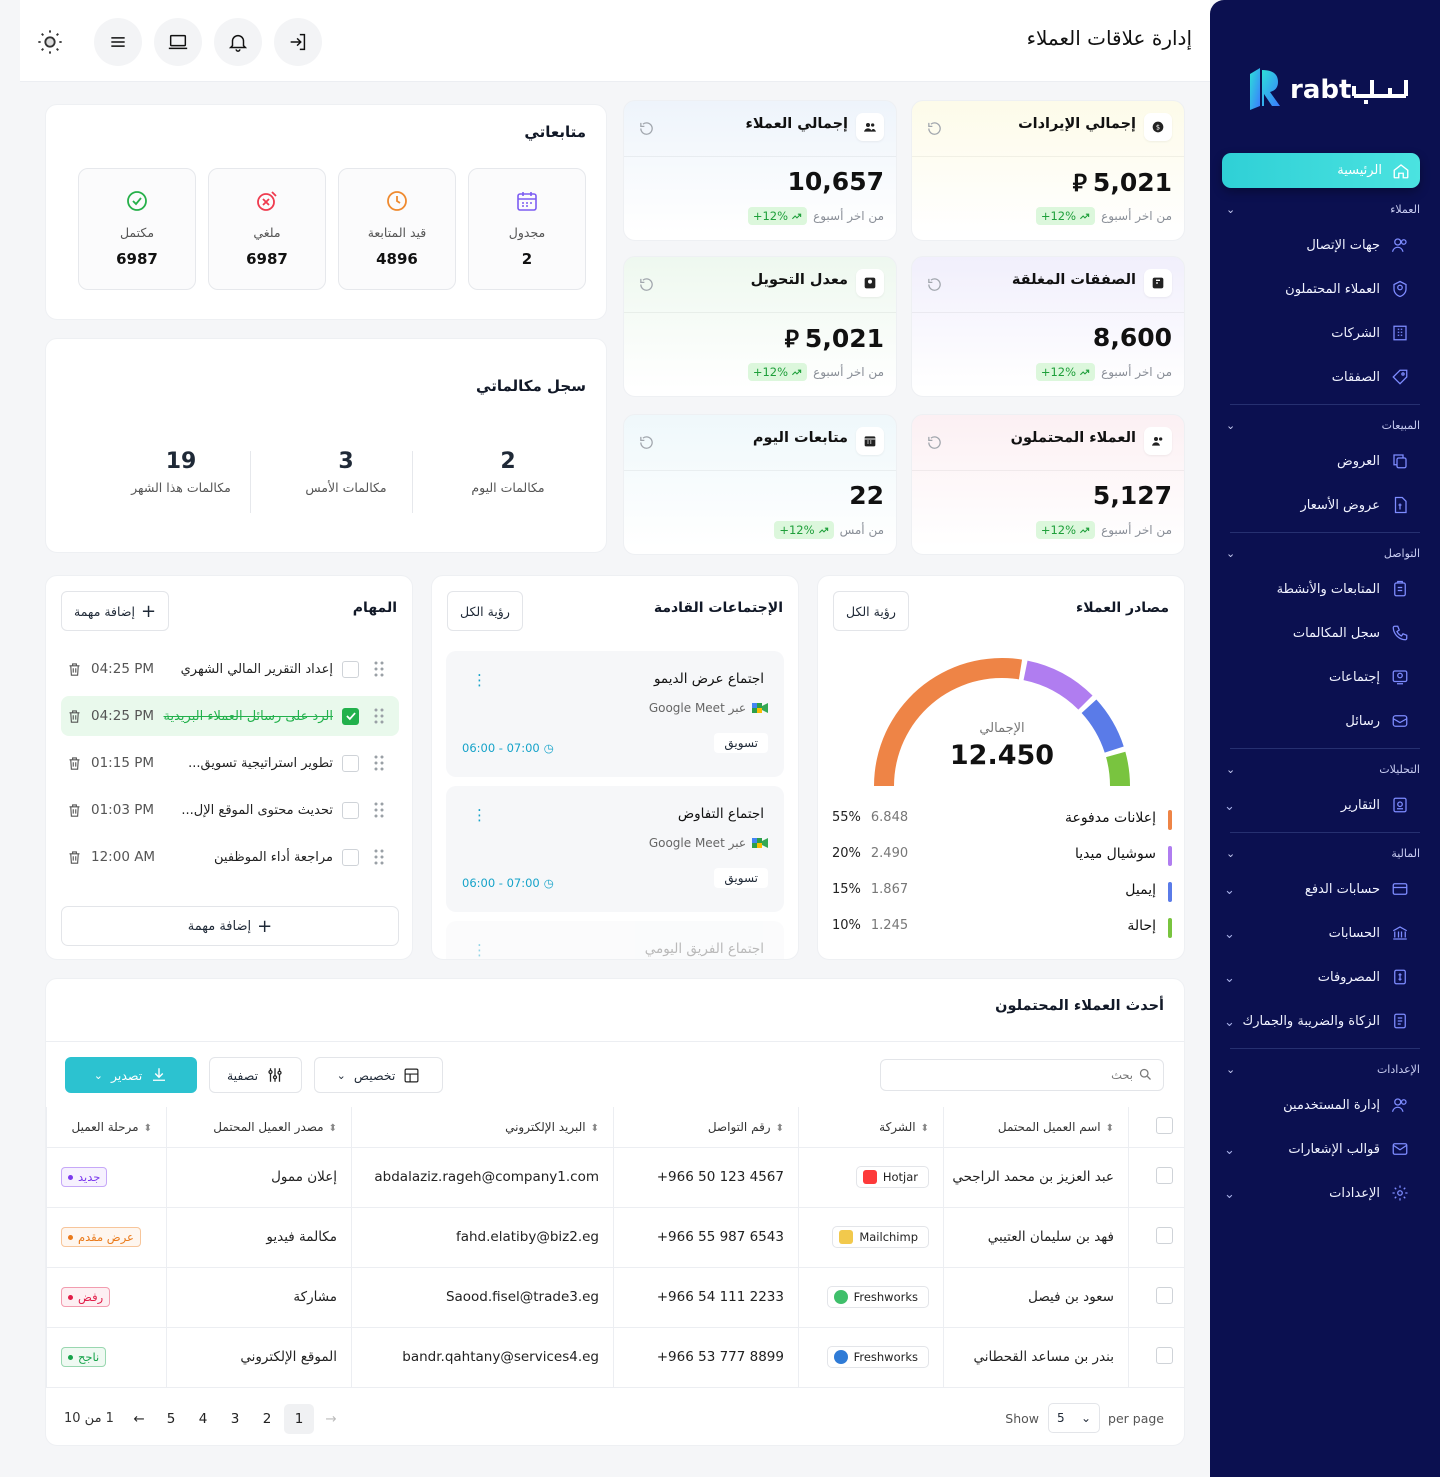  What do you see at coordinates (706, 1127) in the screenshot?
I see `column-header: ⬍رقم التواصل` at bounding box center [706, 1127].